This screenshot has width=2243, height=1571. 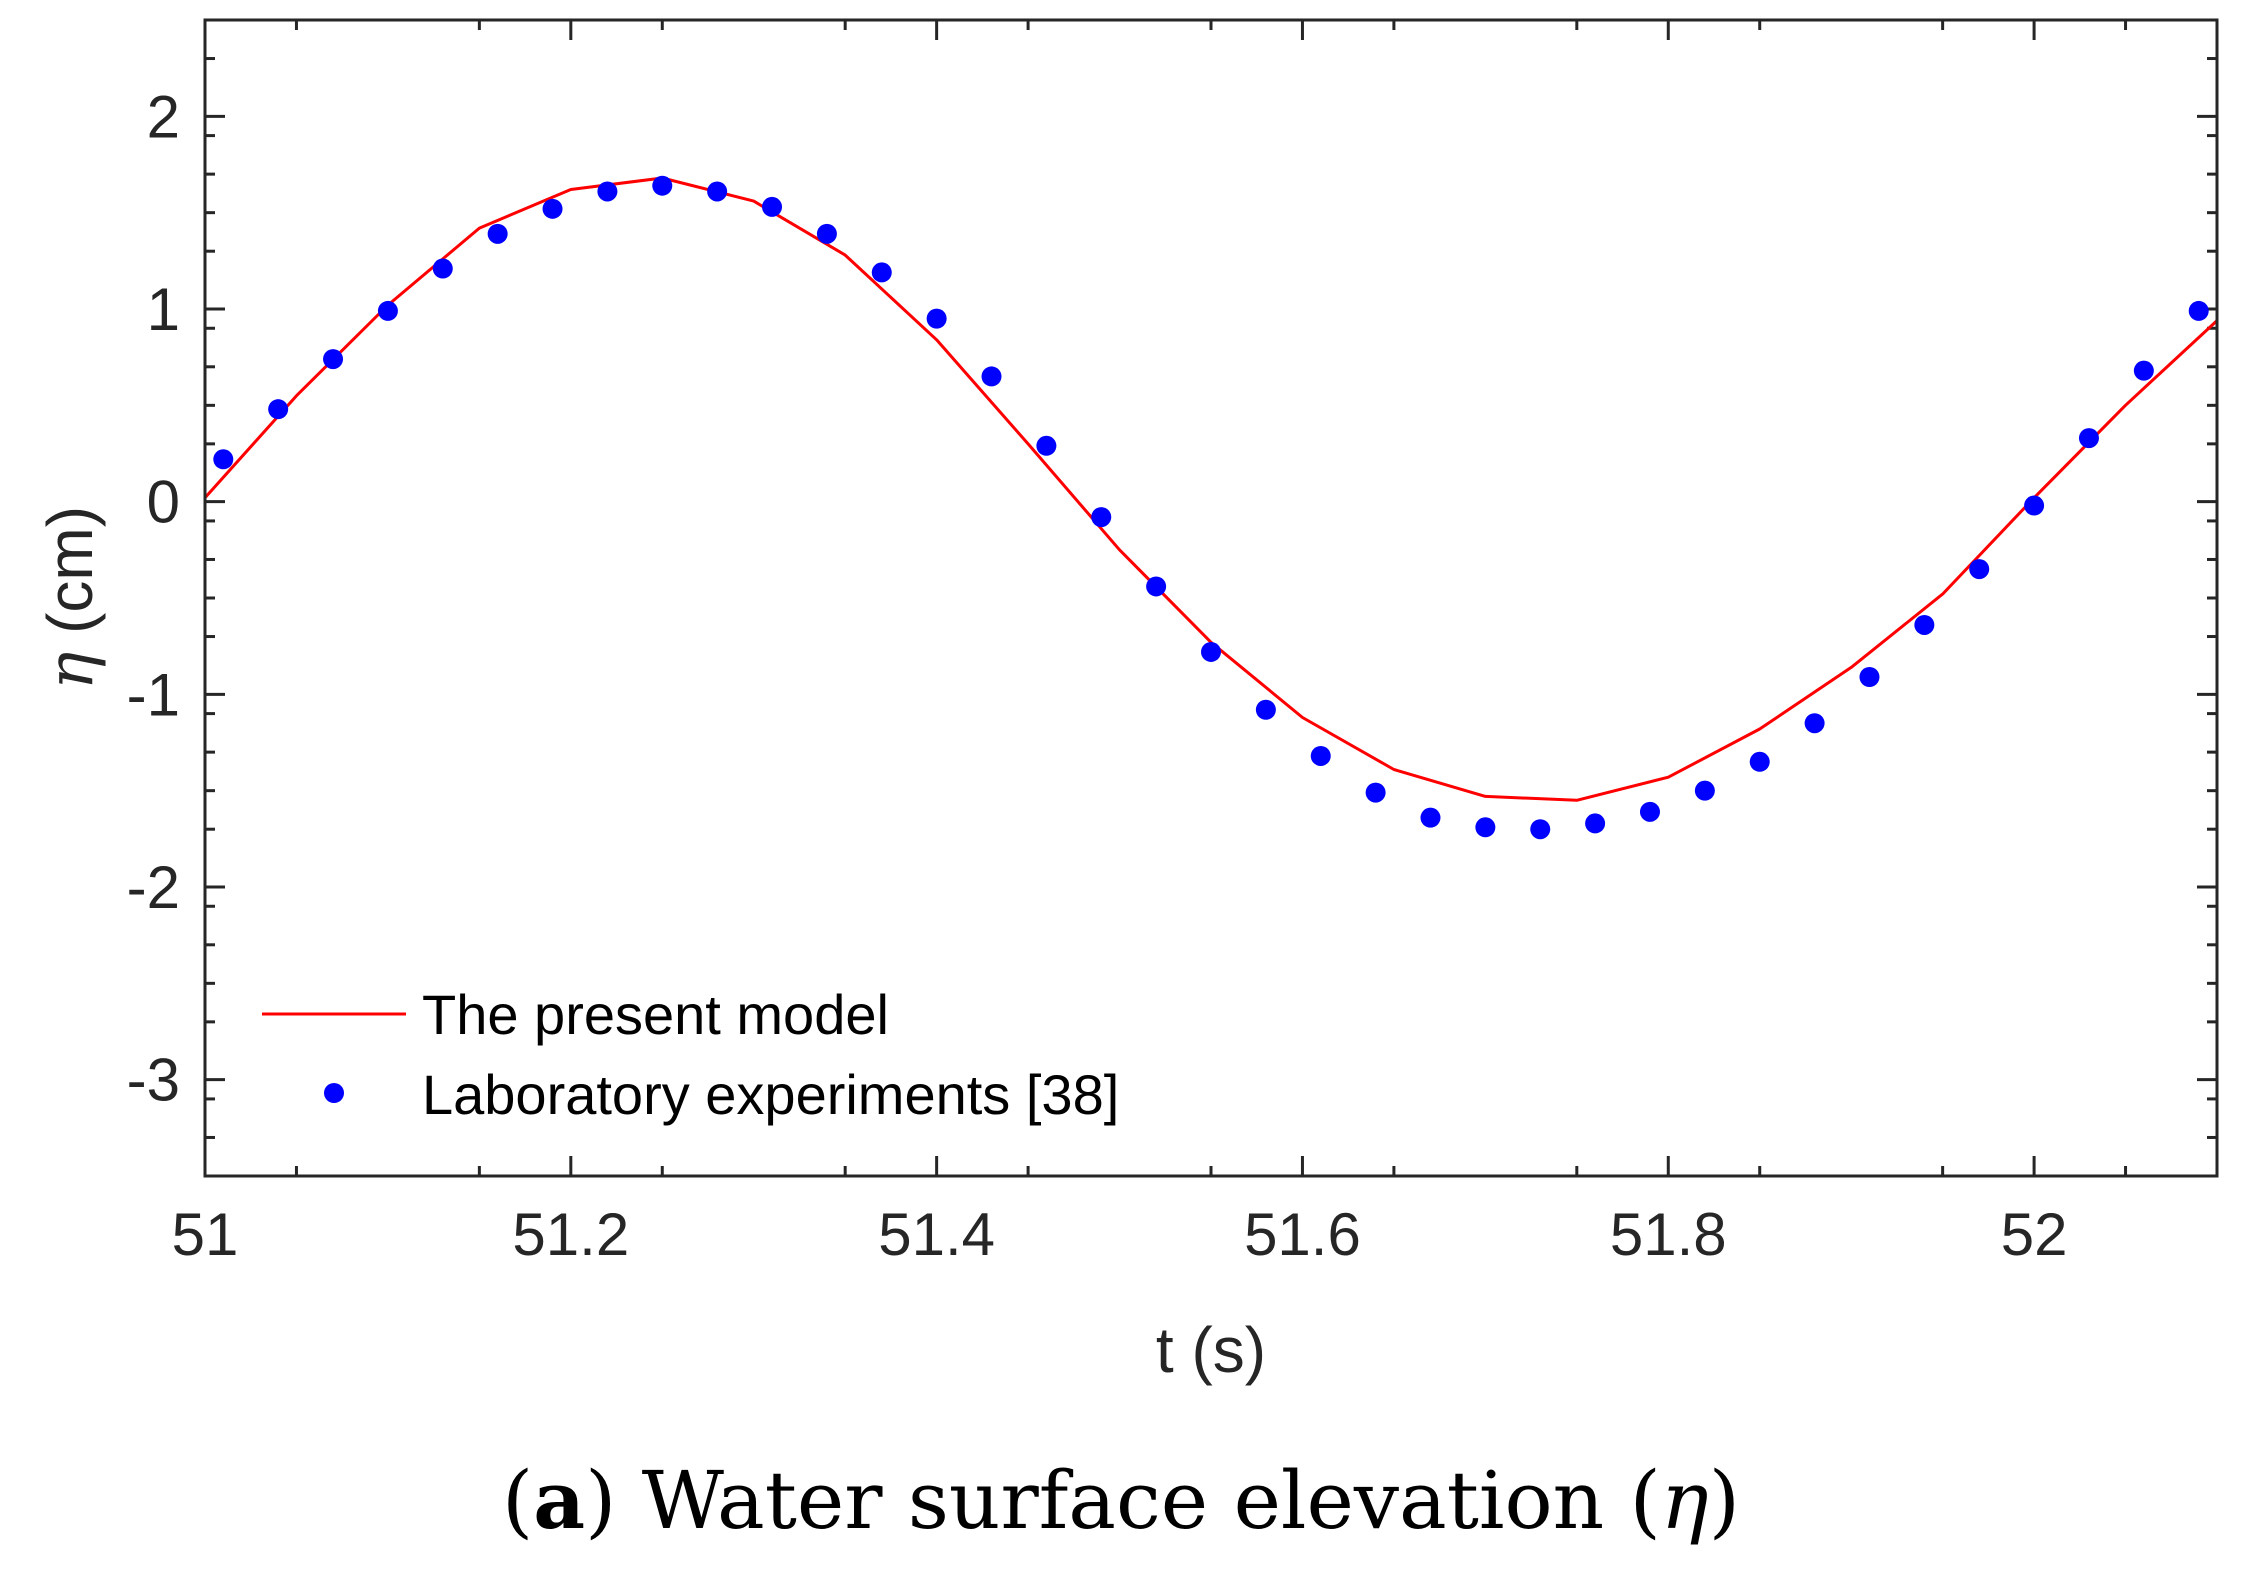 What do you see at coordinates (163, 116) in the screenshot?
I see `y-tick-label: 2` at bounding box center [163, 116].